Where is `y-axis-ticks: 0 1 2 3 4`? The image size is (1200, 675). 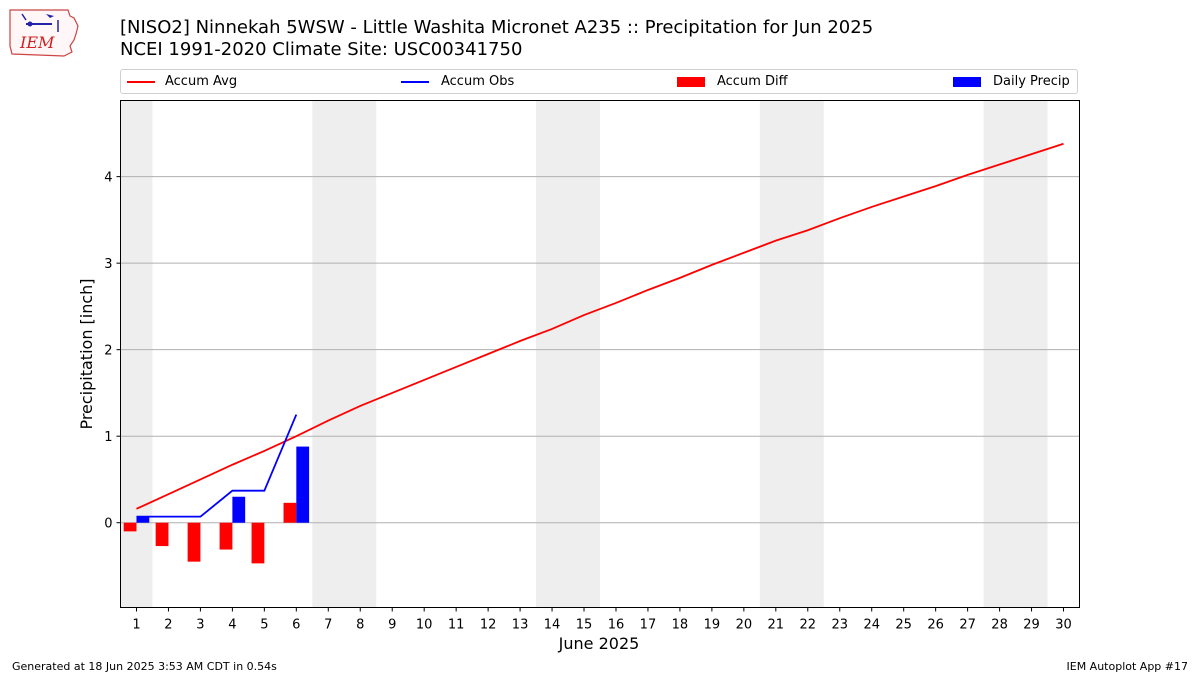
y-axis-ticks: 0 1 2 3 4 is located at coordinates (112, 351).